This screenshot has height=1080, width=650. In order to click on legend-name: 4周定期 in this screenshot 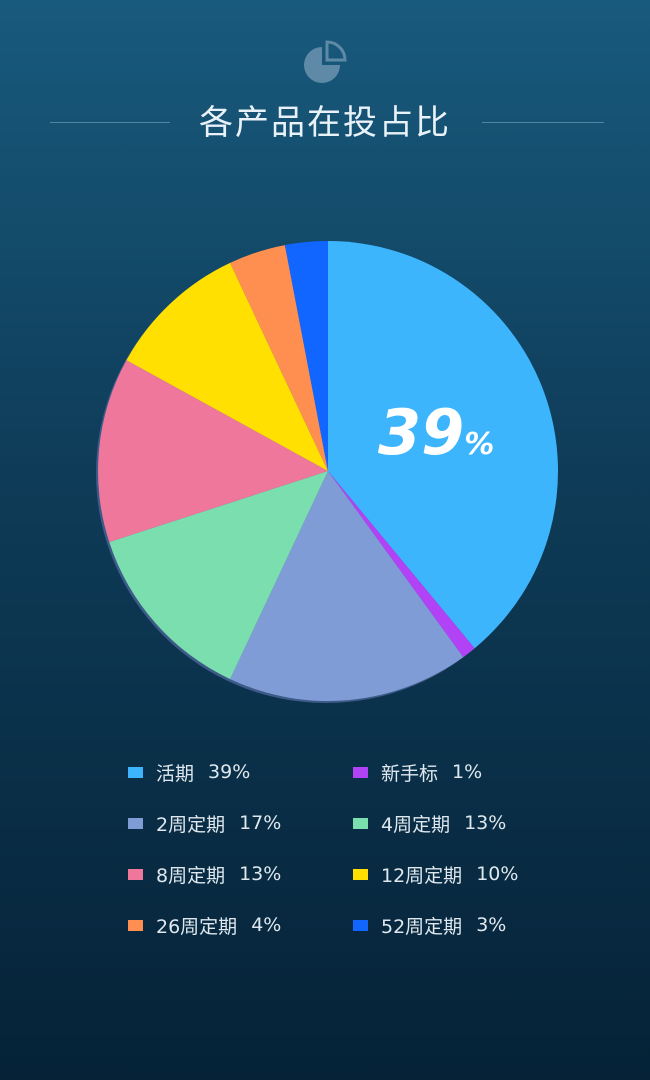, I will do `click(415, 823)`.